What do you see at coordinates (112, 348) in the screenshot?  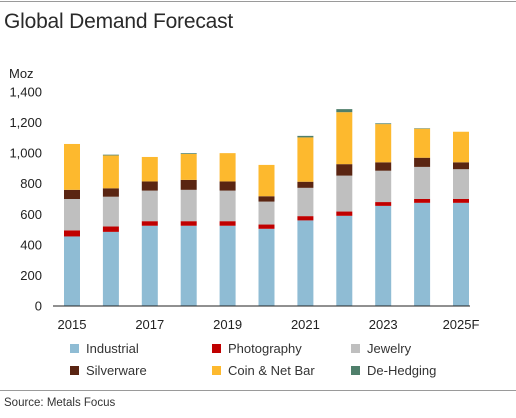 I see `legend-label: Industrial` at bounding box center [112, 348].